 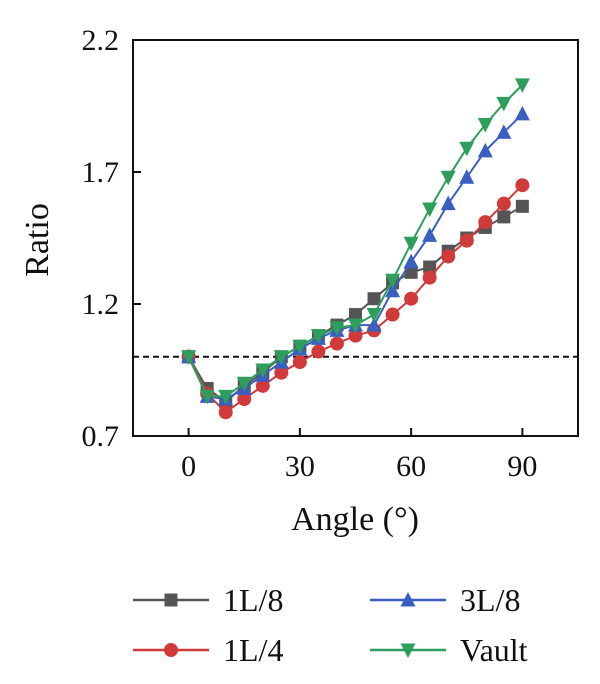 I want to click on legend-label: 3L/8, so click(x=490, y=600).